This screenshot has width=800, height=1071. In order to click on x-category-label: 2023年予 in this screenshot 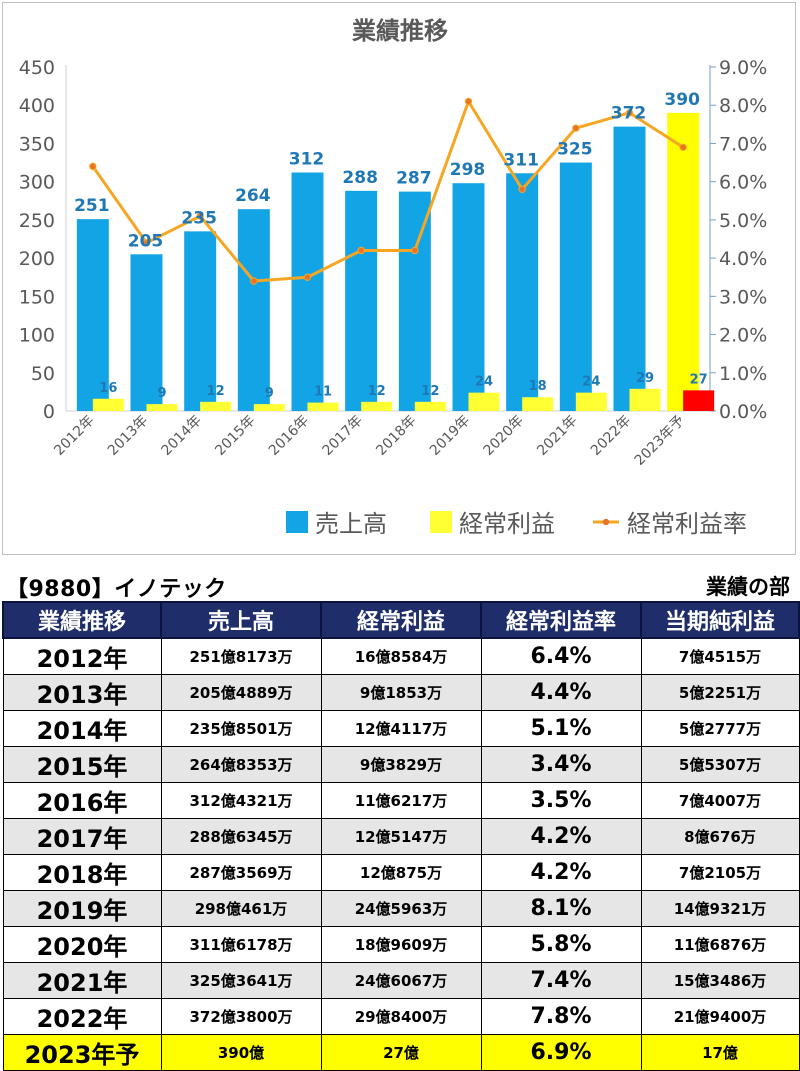, I will do `click(660, 441)`.